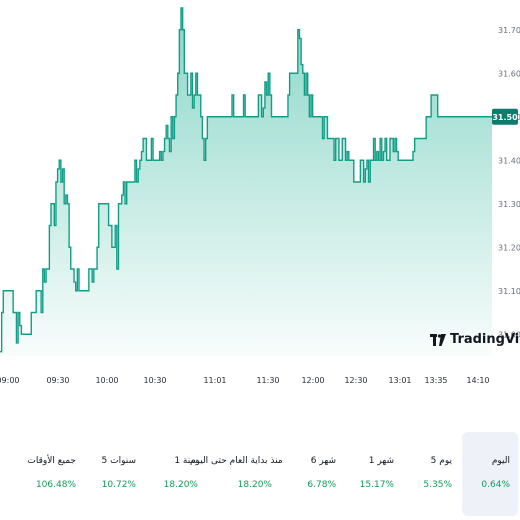 The height and width of the screenshot is (520, 520). I want to click on y-tick-label: 31.10, so click(509, 291).